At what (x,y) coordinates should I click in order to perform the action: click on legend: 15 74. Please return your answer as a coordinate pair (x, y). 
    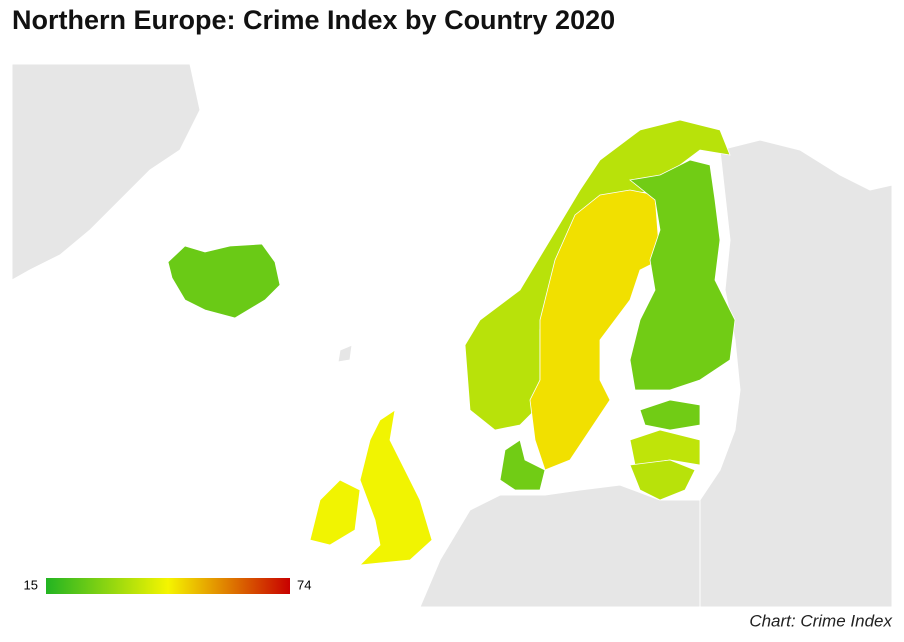
    Looking at the image, I should click on (167, 585).